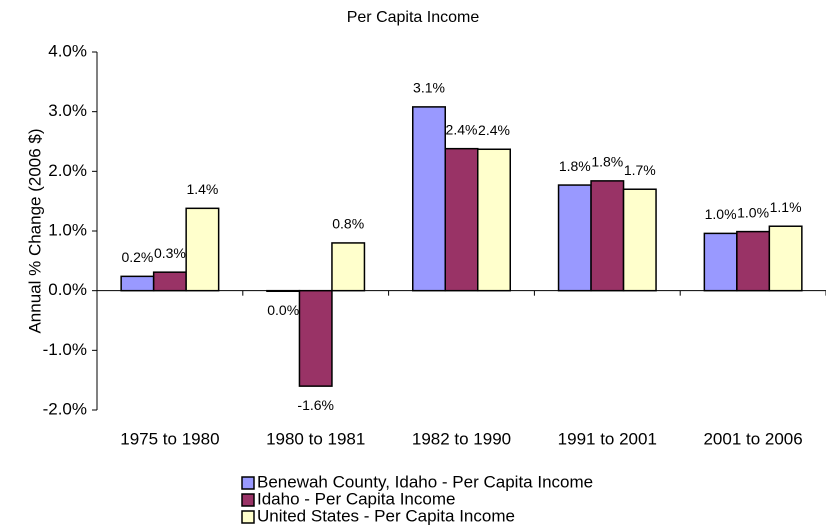 Image resolution: width=826 pixels, height=531 pixels. I want to click on data-label: 0.0%, so click(283, 310).